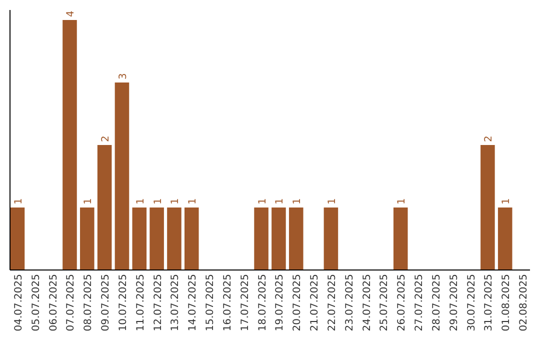 The image size is (540, 340). What do you see at coordinates (472, 303) in the screenshot?
I see `x-tick-label: 30.07.2025` at bounding box center [472, 303].